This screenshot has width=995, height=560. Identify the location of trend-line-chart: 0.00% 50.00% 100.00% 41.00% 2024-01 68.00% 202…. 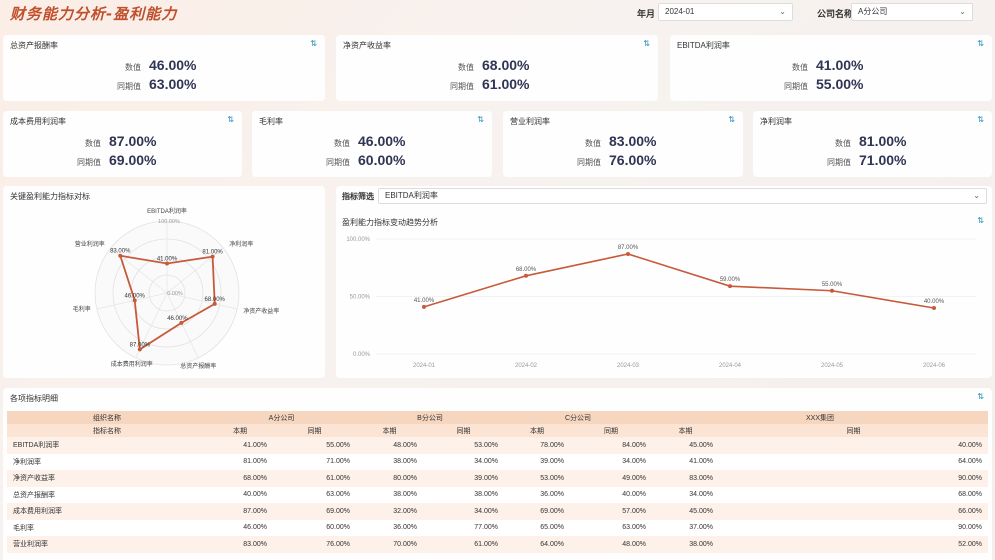
(661, 303).